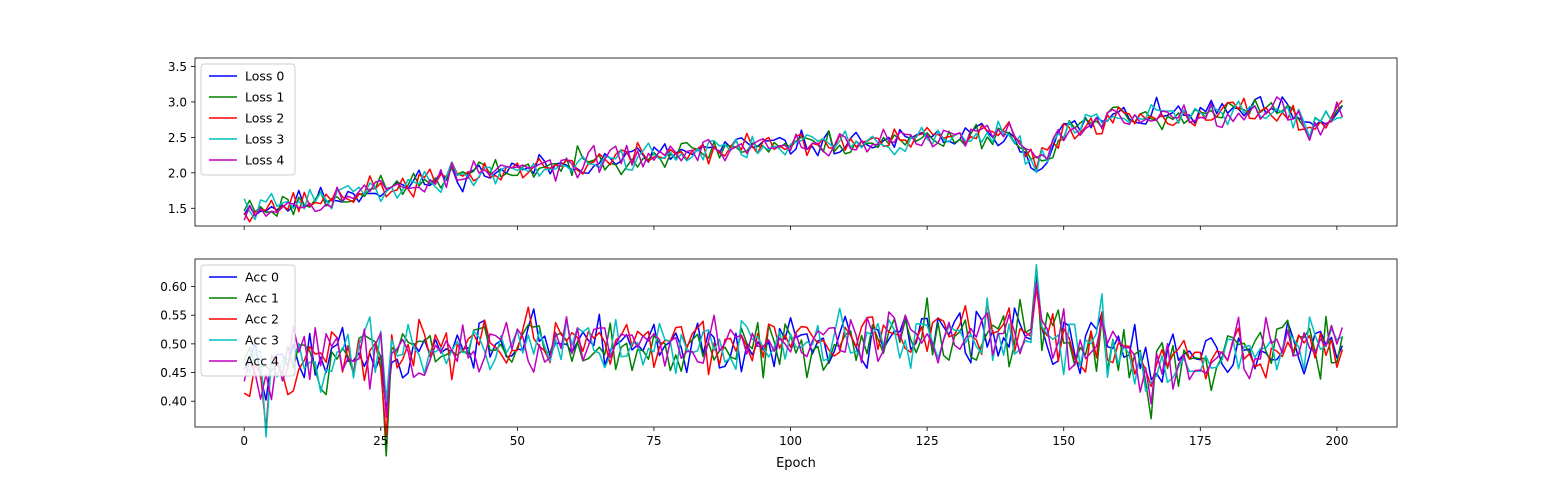  Describe the element at coordinates (264, 118) in the screenshot. I see `legend-label: Loss 2` at that location.